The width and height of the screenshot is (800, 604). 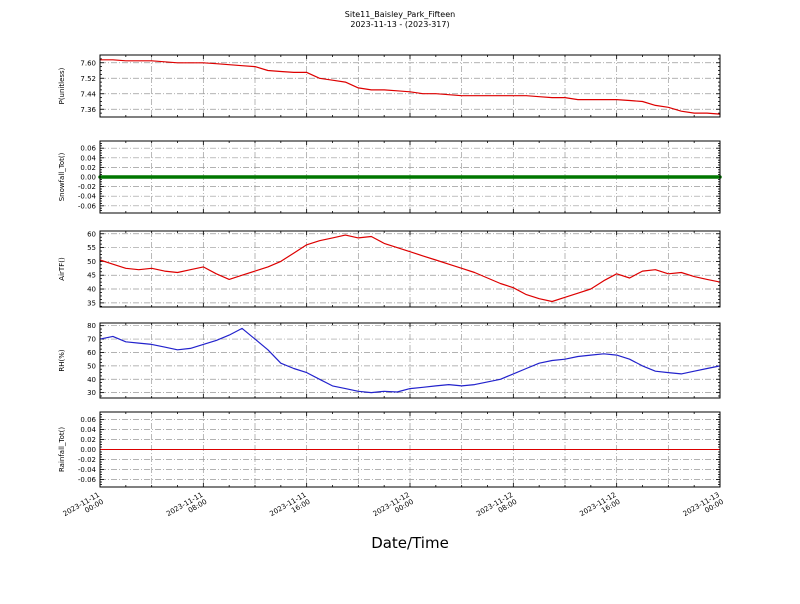 I want to click on y-axis-title-RH: RH(%), so click(x=62, y=360).